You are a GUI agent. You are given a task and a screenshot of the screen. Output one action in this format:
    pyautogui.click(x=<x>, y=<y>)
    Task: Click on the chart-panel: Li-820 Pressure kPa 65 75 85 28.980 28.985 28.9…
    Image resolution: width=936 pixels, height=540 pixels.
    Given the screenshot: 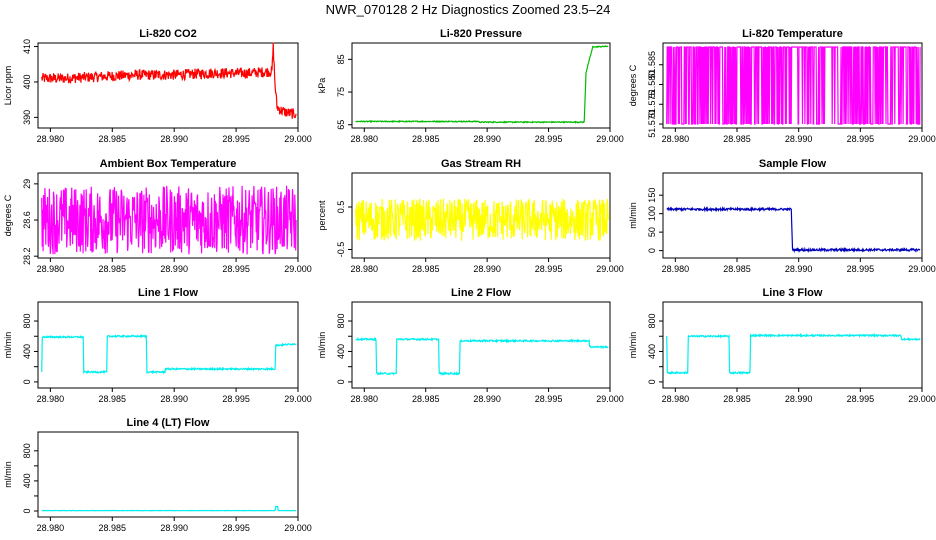 What is the action you would take?
    pyautogui.click(x=470, y=86)
    